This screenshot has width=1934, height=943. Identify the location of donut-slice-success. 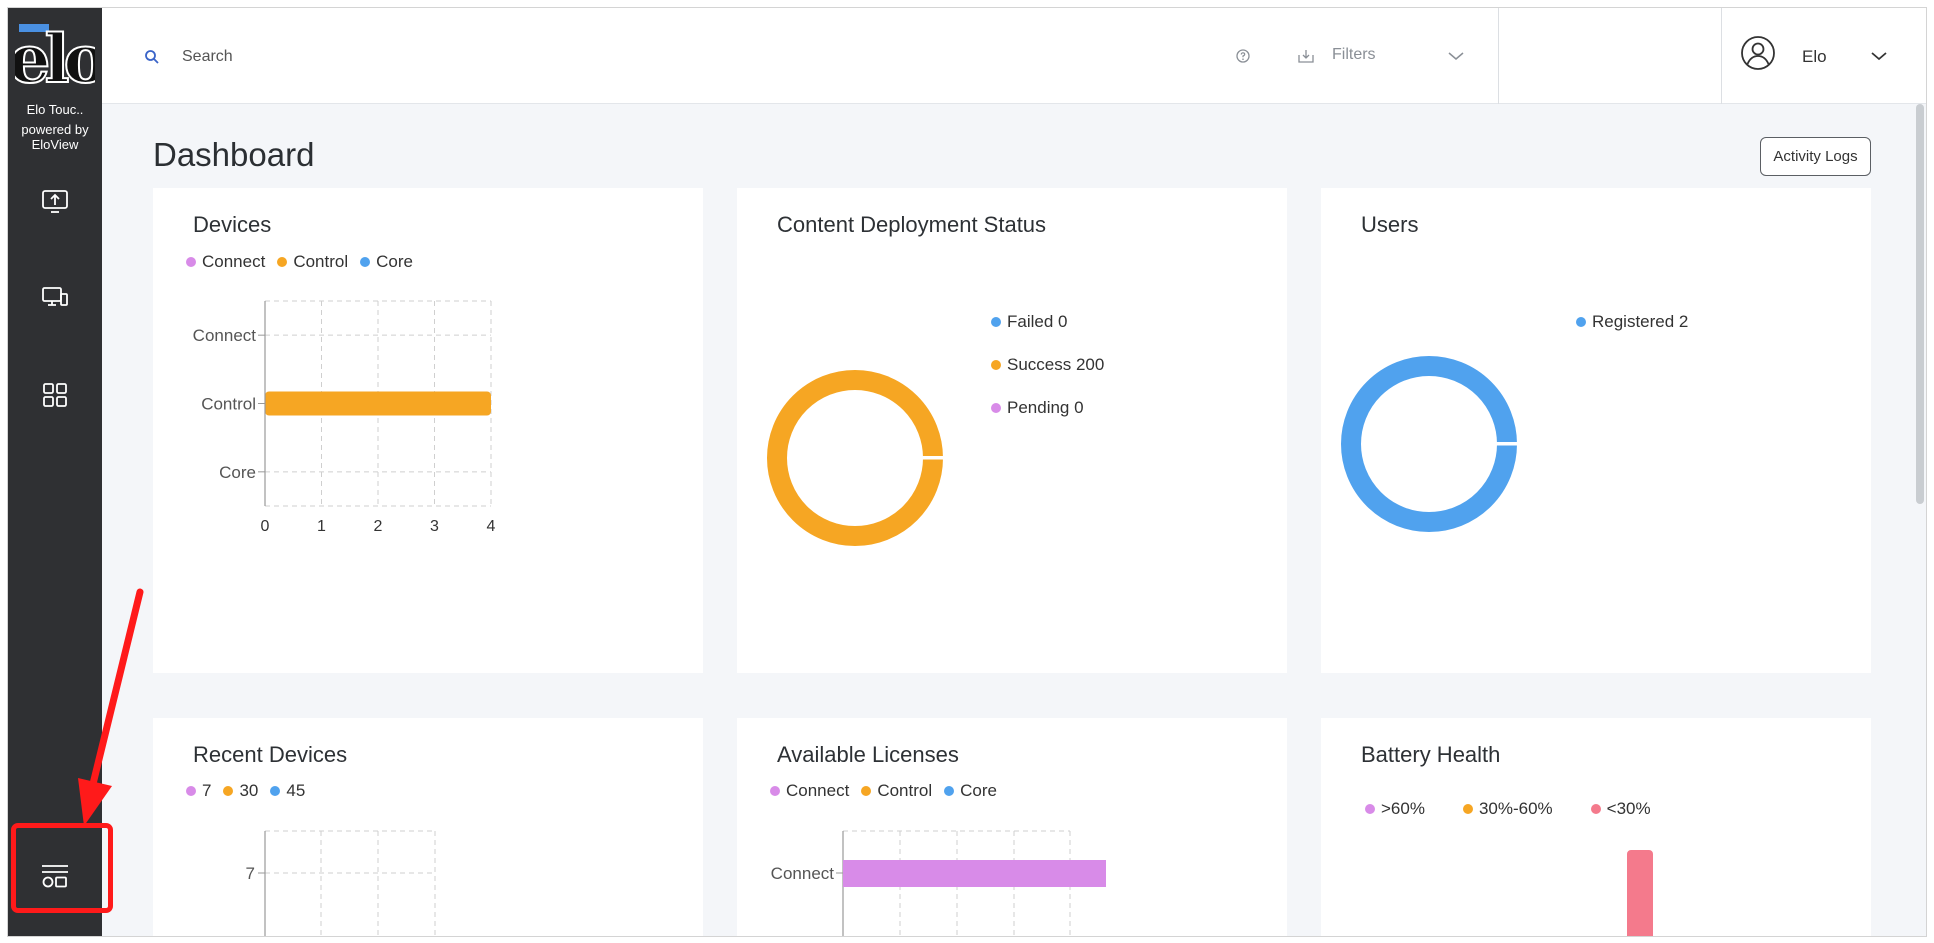
(855, 458).